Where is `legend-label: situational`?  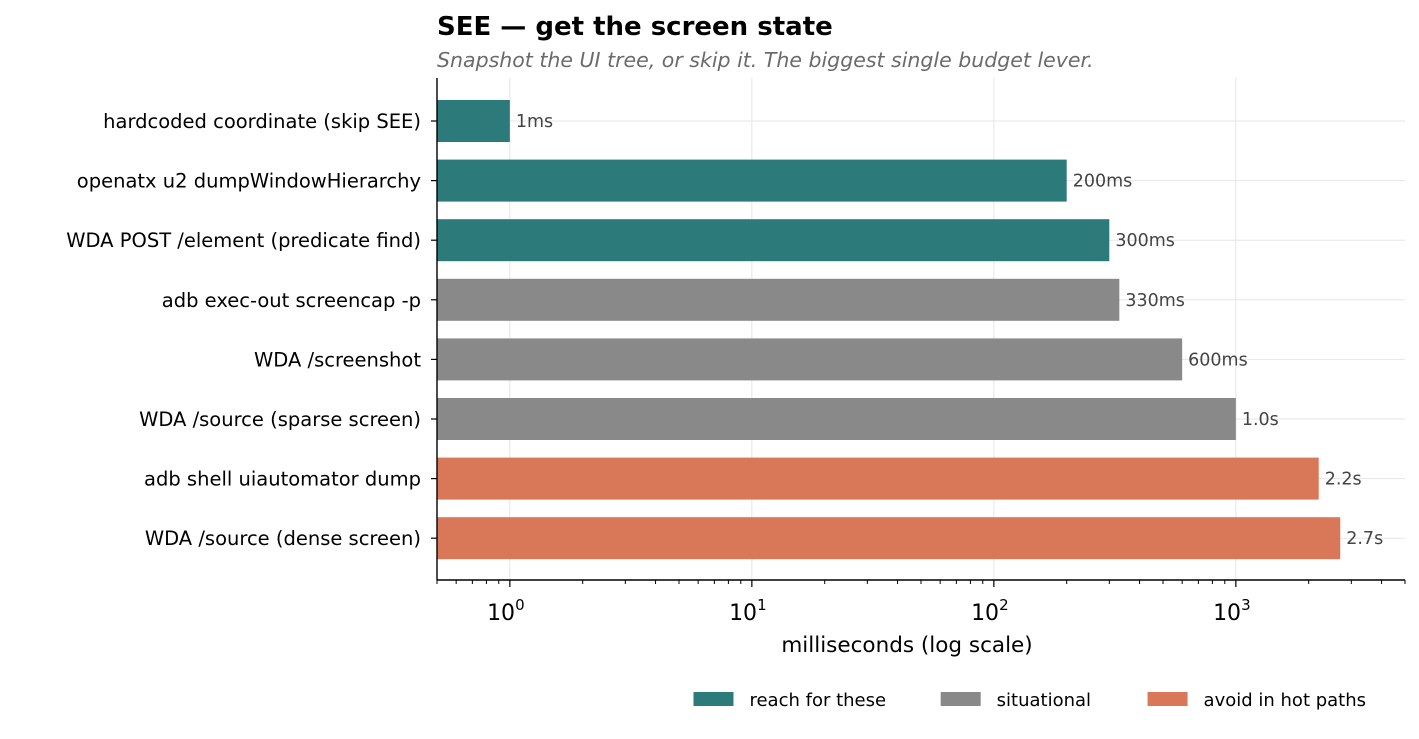
legend-label: situational is located at coordinates (1044, 700).